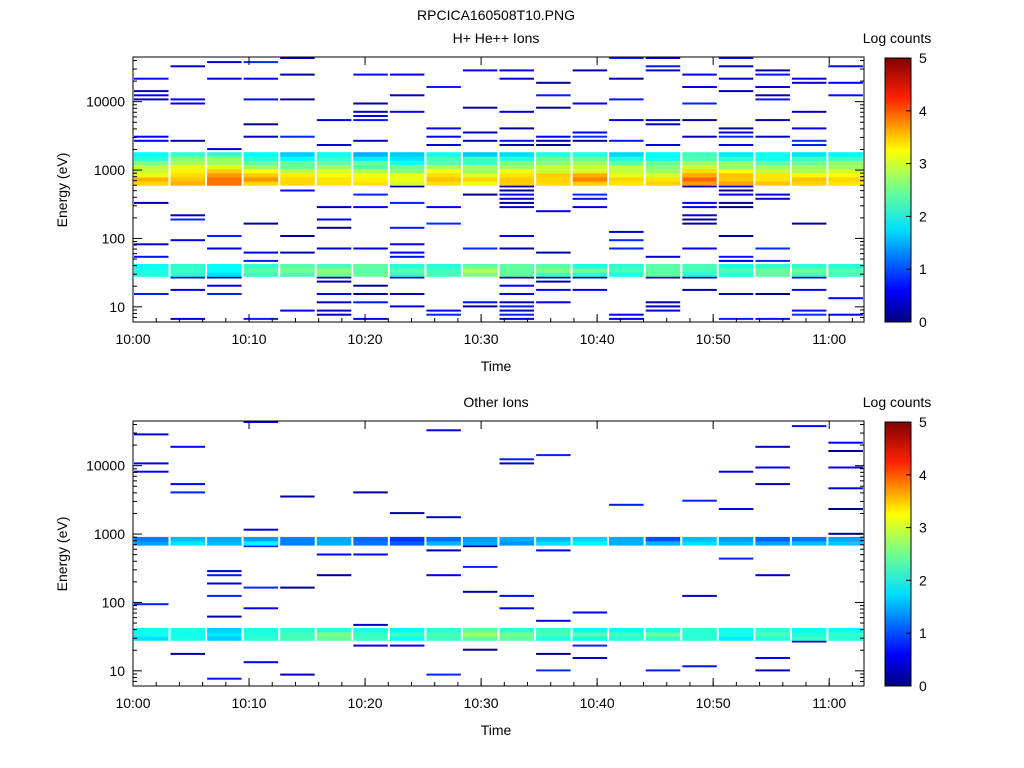 This screenshot has height=768, width=1024. Describe the element at coordinates (898, 554) in the screenshot. I see `colorbar` at that location.